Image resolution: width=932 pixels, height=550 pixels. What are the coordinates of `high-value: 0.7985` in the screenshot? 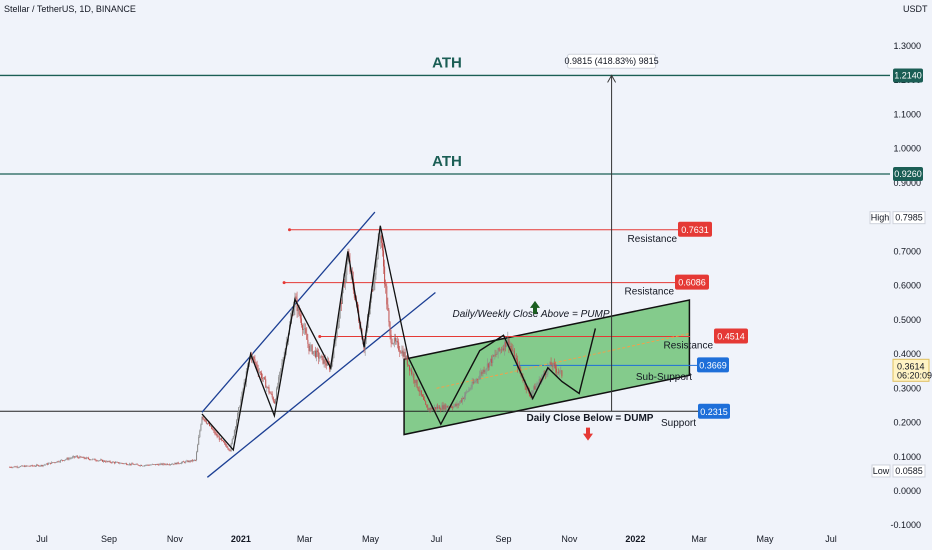 It's located at (909, 218).